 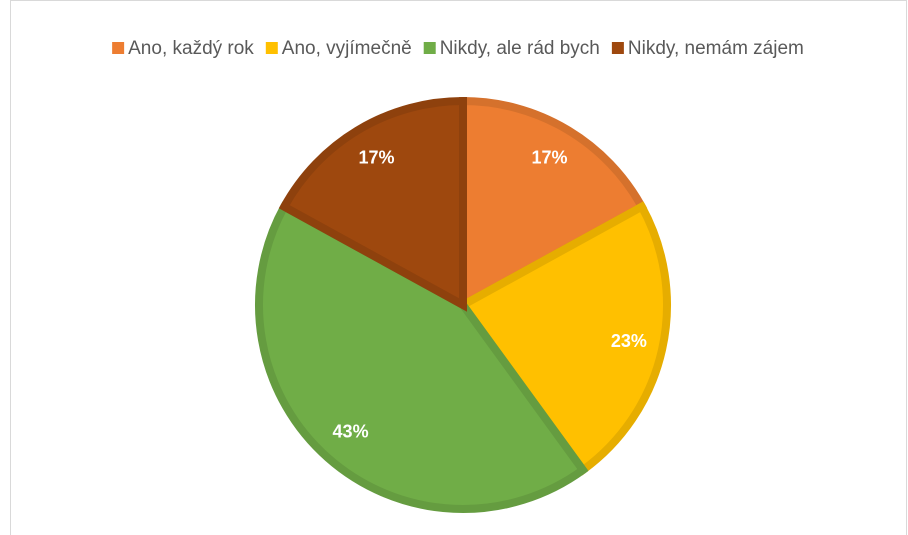 I want to click on legend-text: Ano, vyjímečně, so click(x=347, y=48).